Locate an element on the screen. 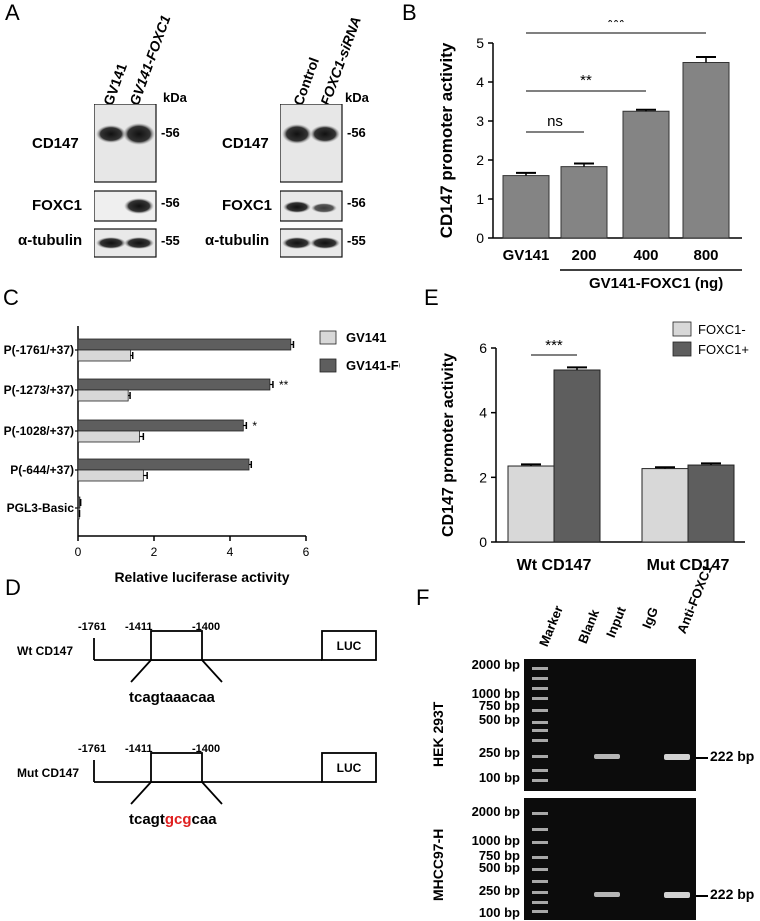  western-blot-left is located at coordinates (125, 181).